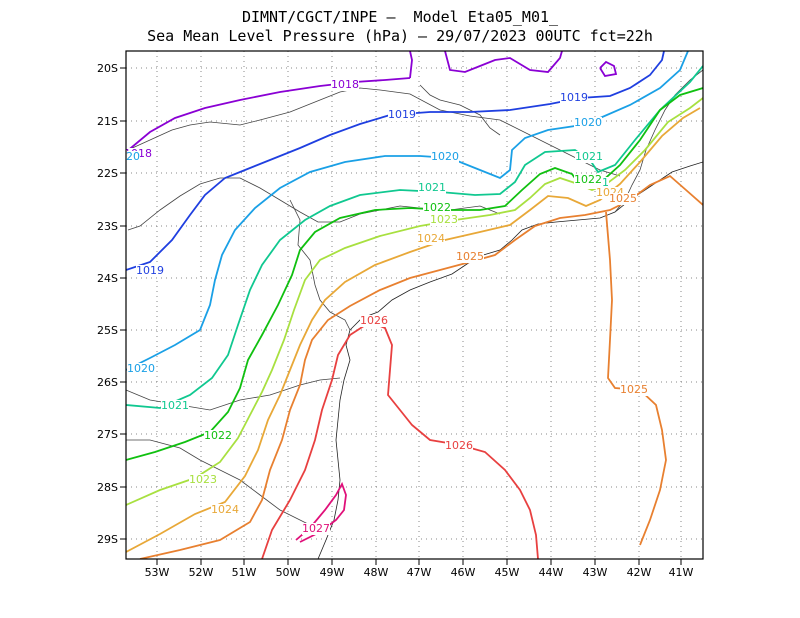 This screenshot has height=618, width=800. Describe the element at coordinates (107, 226) in the screenshot. I see `y-tick-label: 23S` at that location.